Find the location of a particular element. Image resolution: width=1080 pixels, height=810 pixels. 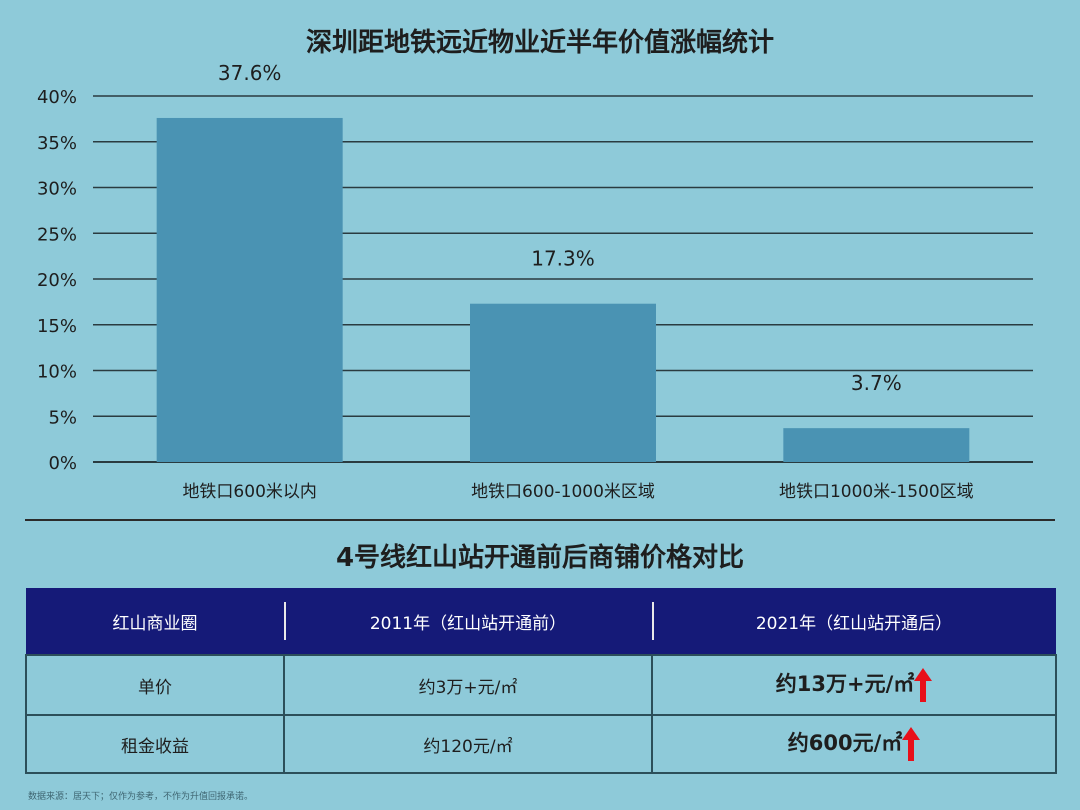

table-header-row: 红山商业圈 2011年（红山站开通前） 2021年（红山站开通后） is located at coordinates (541, 621).